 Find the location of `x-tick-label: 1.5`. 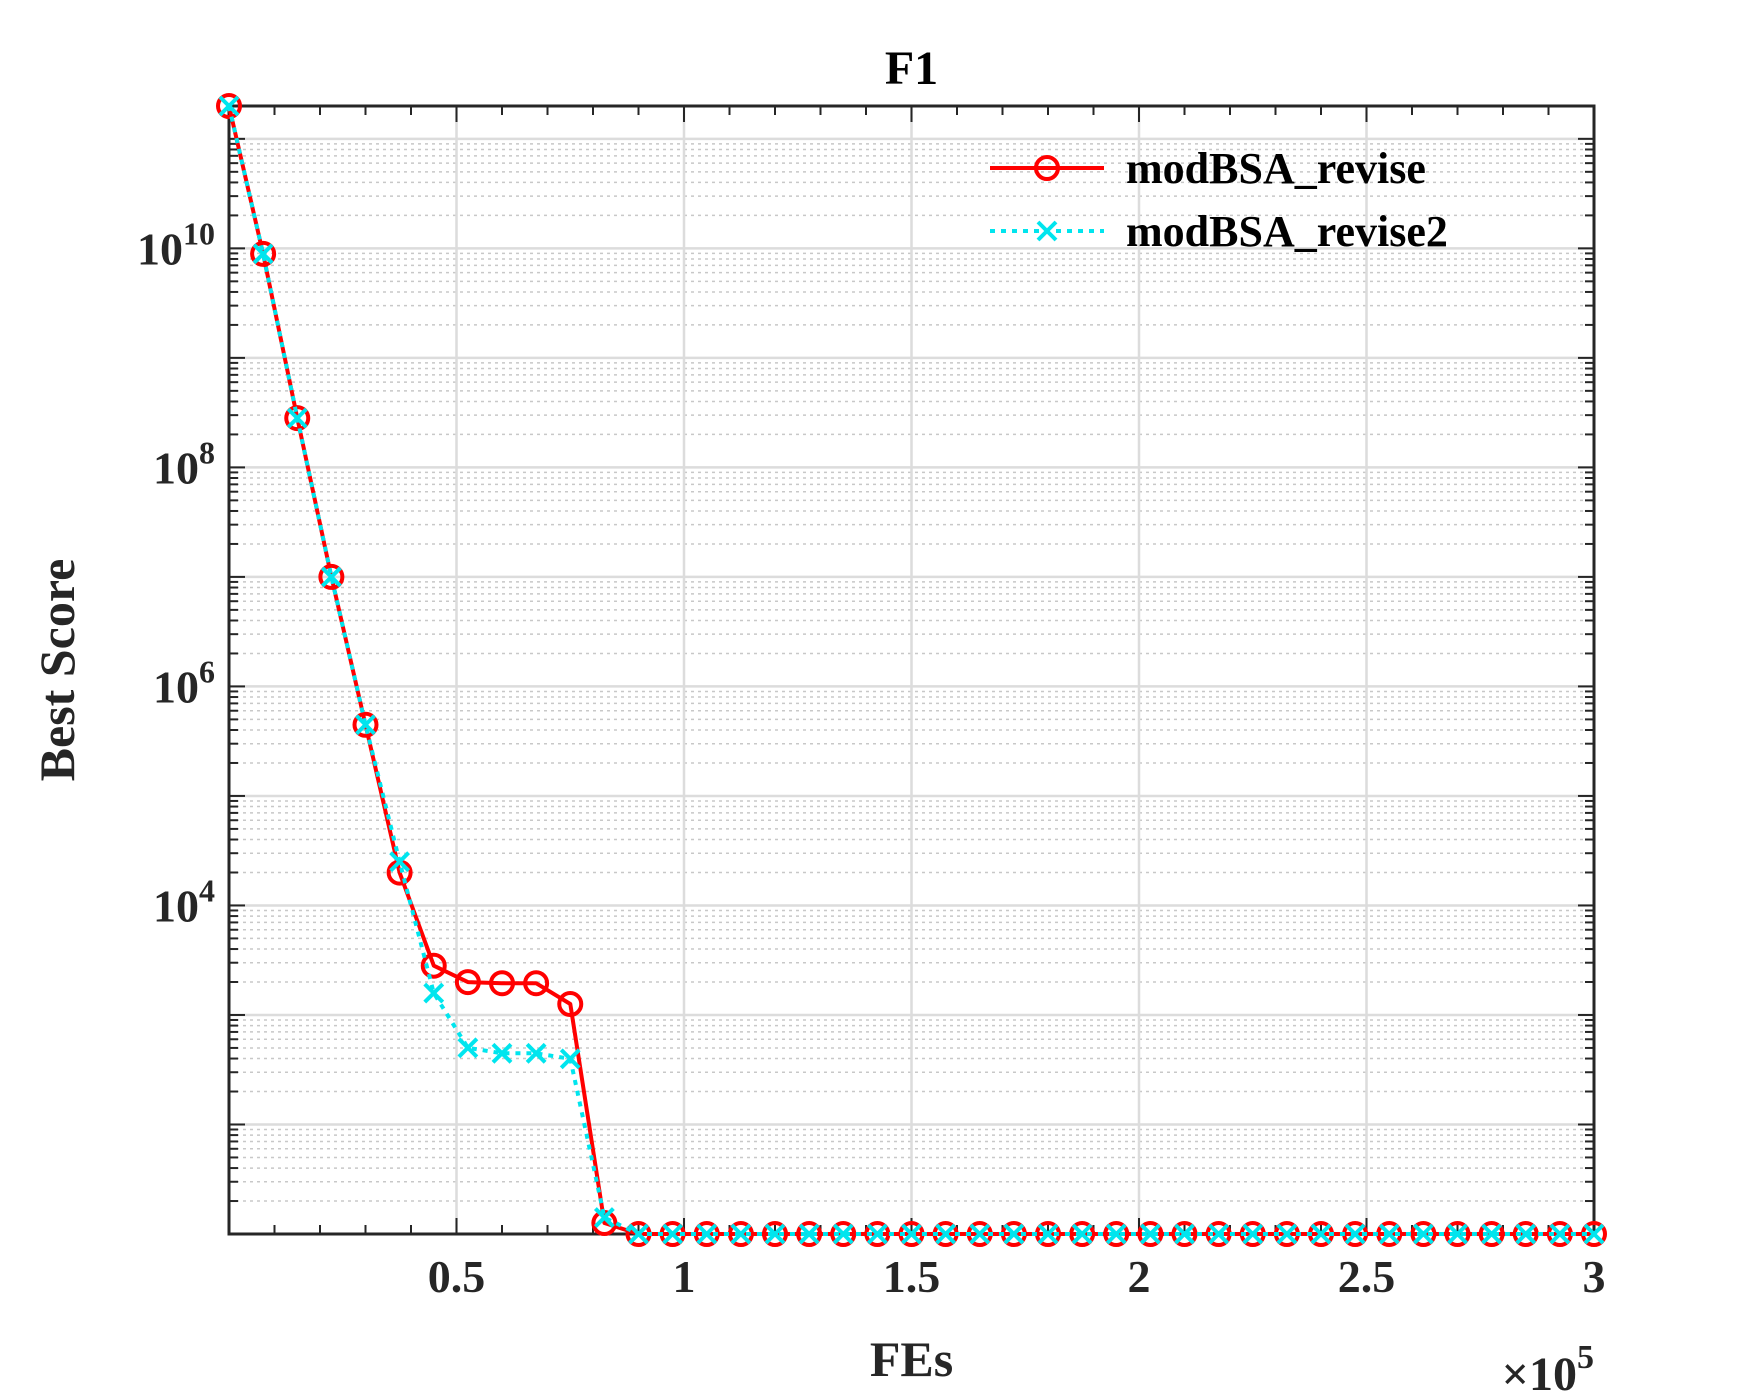

x-tick-label: 1.5 is located at coordinates (912, 1276).